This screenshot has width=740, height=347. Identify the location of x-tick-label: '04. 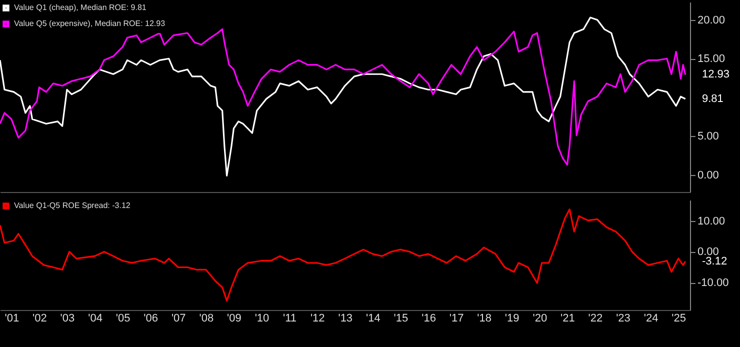
(95, 318).